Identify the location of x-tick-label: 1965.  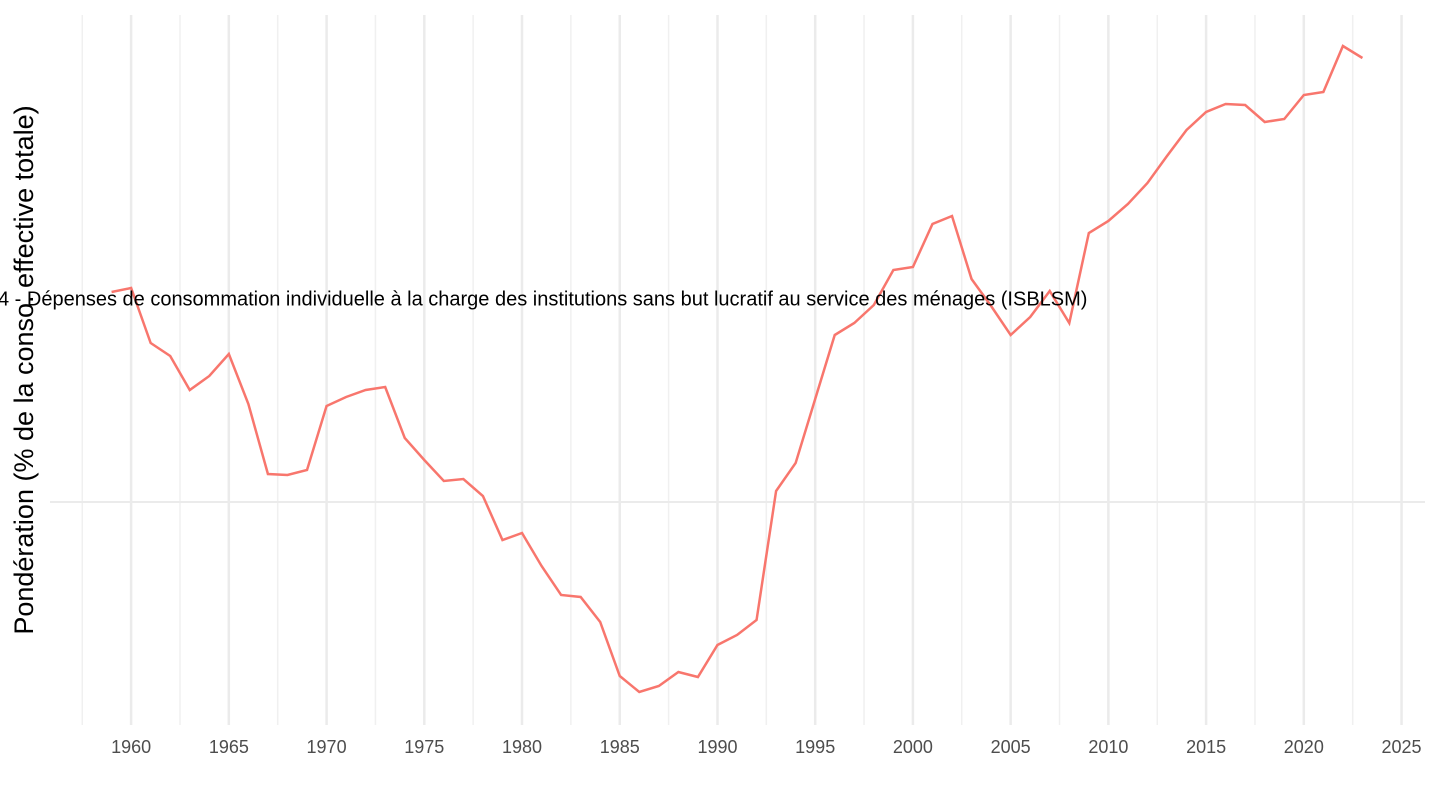
(229, 747).